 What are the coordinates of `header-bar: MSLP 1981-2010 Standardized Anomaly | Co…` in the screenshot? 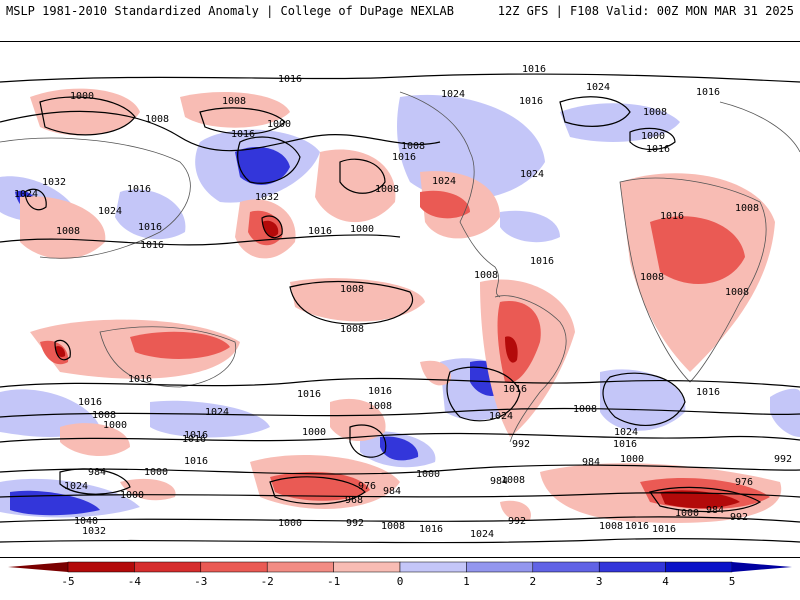 It's located at (400, 12).